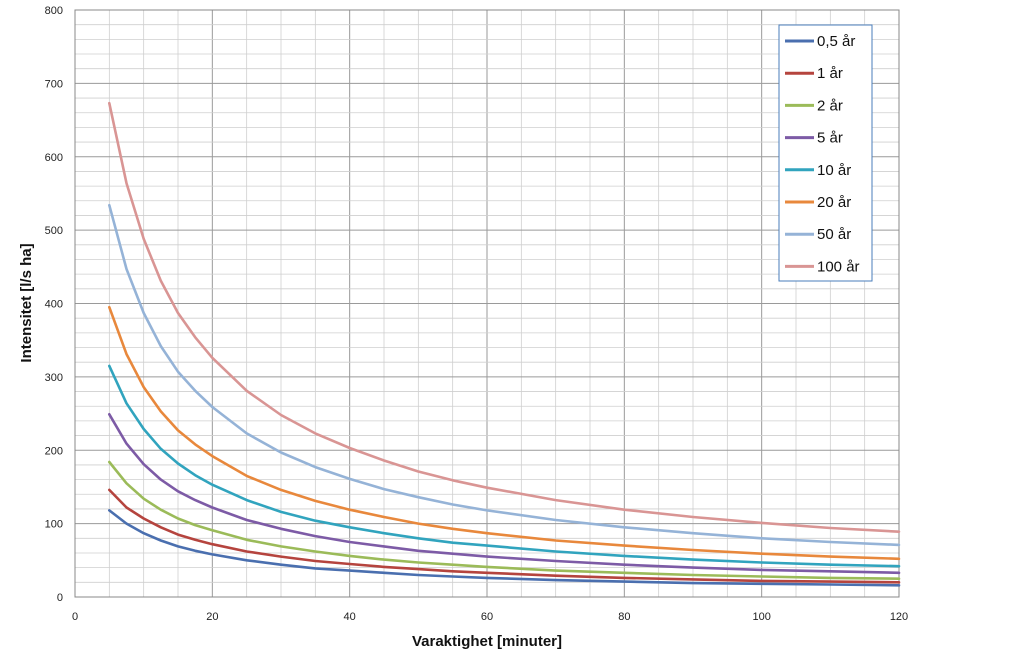 Image resolution: width=1024 pixels, height=663 pixels. I want to click on y-tick-label: 500, so click(54, 231).